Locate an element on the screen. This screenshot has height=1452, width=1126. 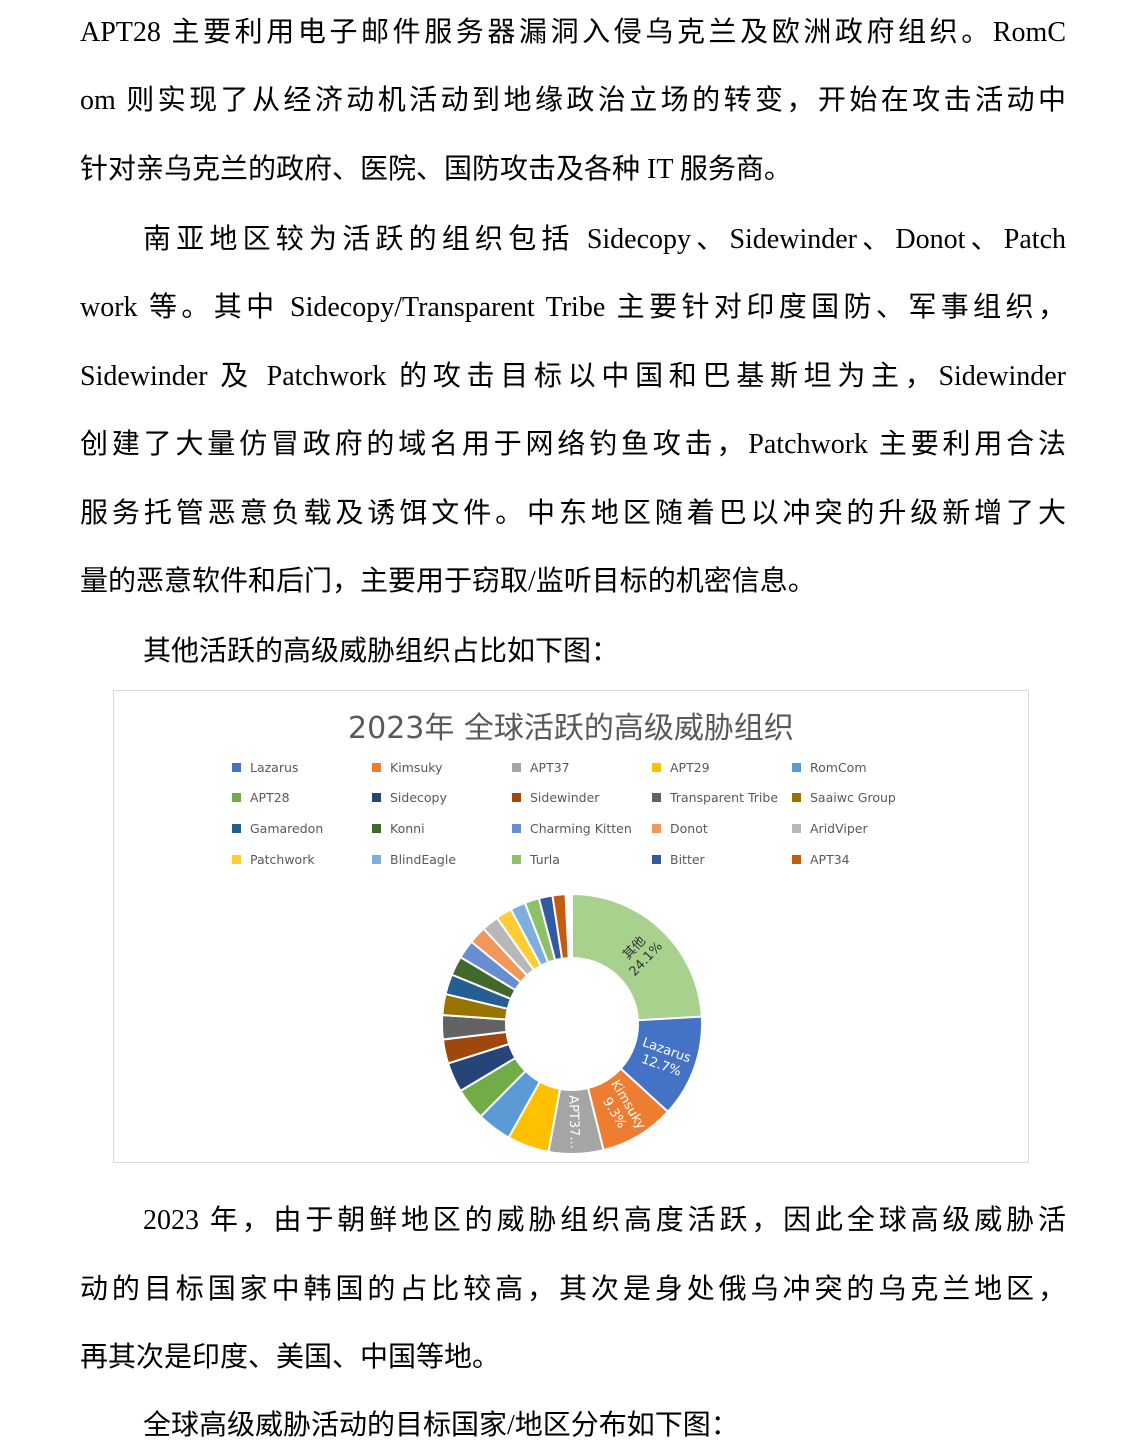
legend-item: APT34 is located at coordinates (821, 859).